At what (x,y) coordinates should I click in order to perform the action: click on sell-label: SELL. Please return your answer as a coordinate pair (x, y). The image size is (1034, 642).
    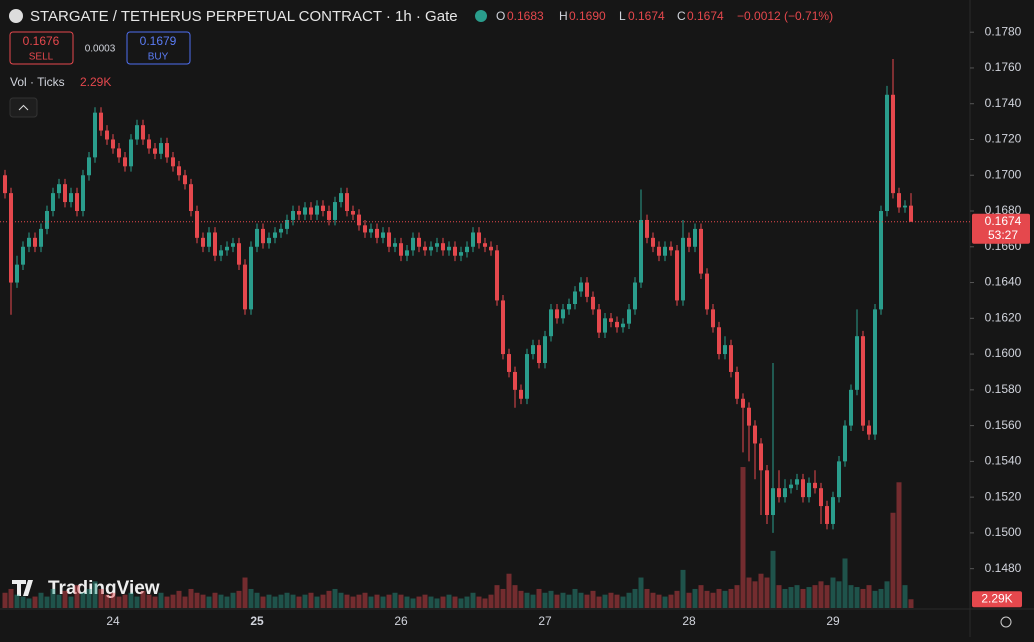
    Looking at the image, I should click on (41, 57).